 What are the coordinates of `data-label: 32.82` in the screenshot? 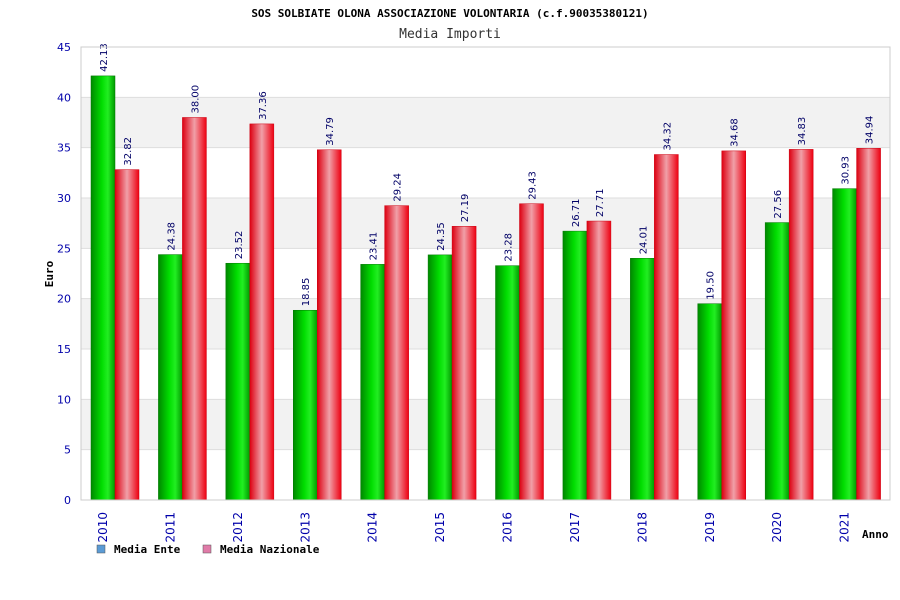 It's located at (128, 151).